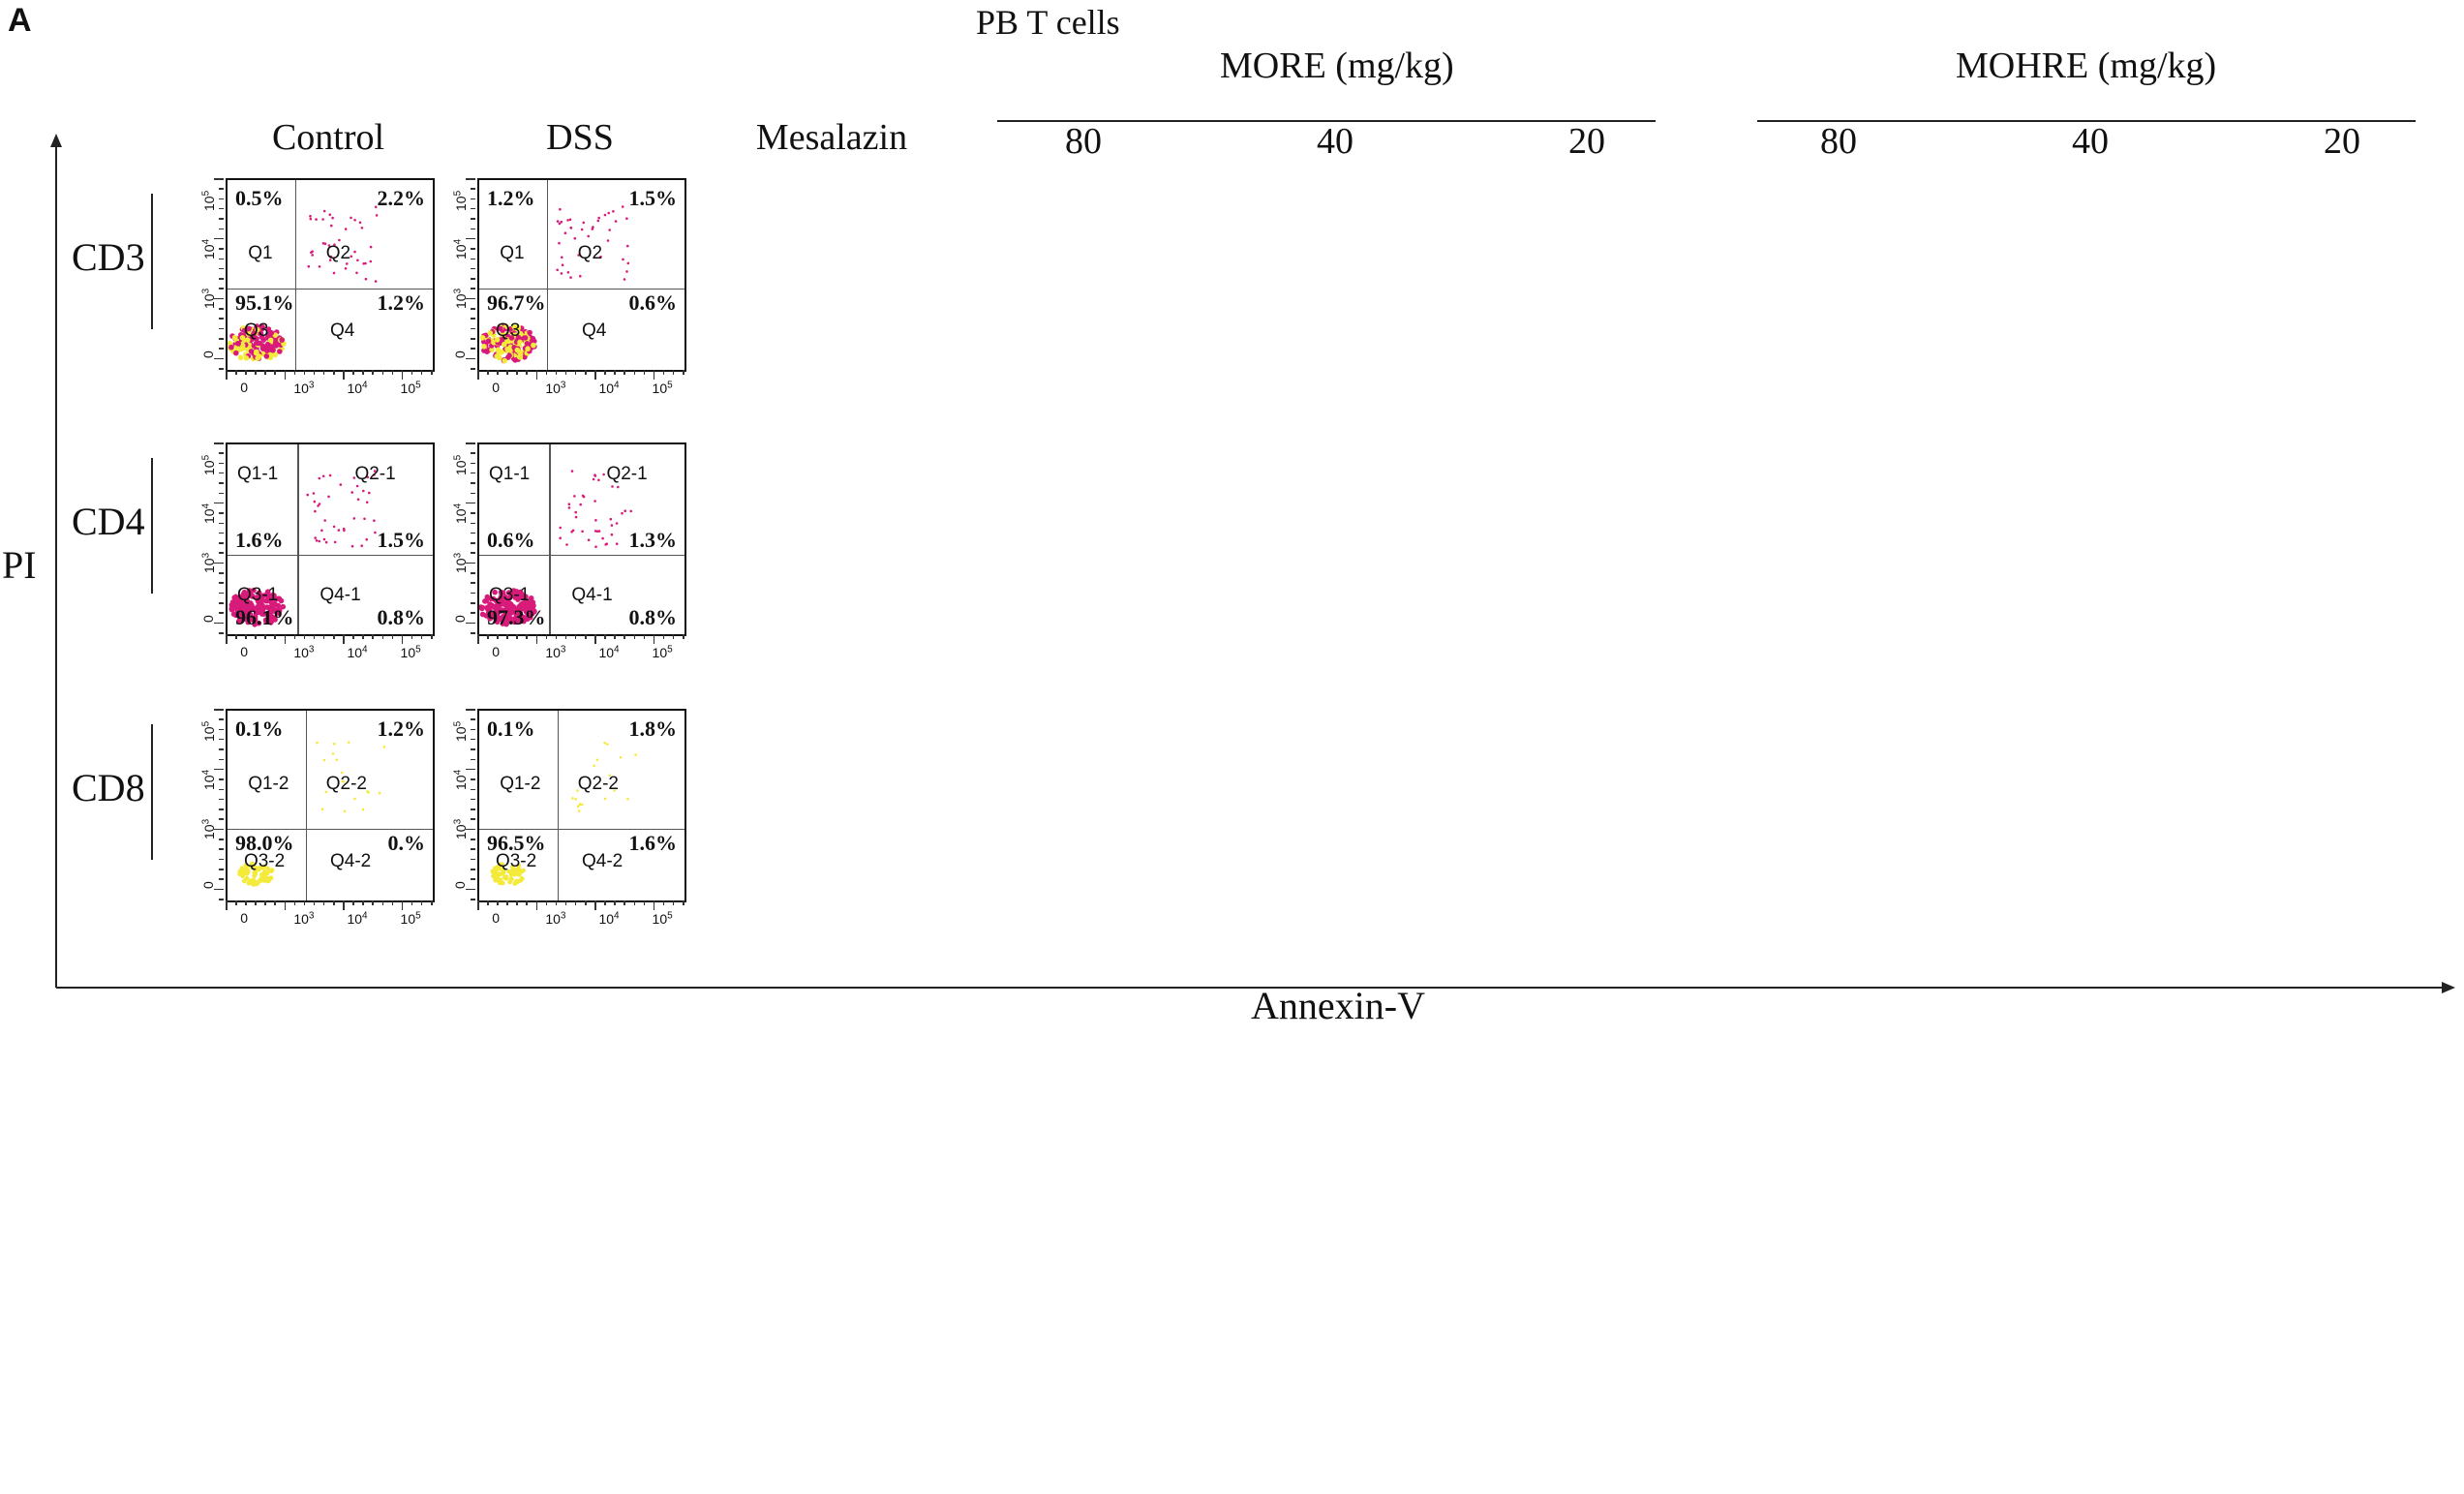 Image resolution: width=2464 pixels, height=1494 pixels. What do you see at coordinates (259, 729) in the screenshot?
I see `quadrant-percentage: 0.1%` at bounding box center [259, 729].